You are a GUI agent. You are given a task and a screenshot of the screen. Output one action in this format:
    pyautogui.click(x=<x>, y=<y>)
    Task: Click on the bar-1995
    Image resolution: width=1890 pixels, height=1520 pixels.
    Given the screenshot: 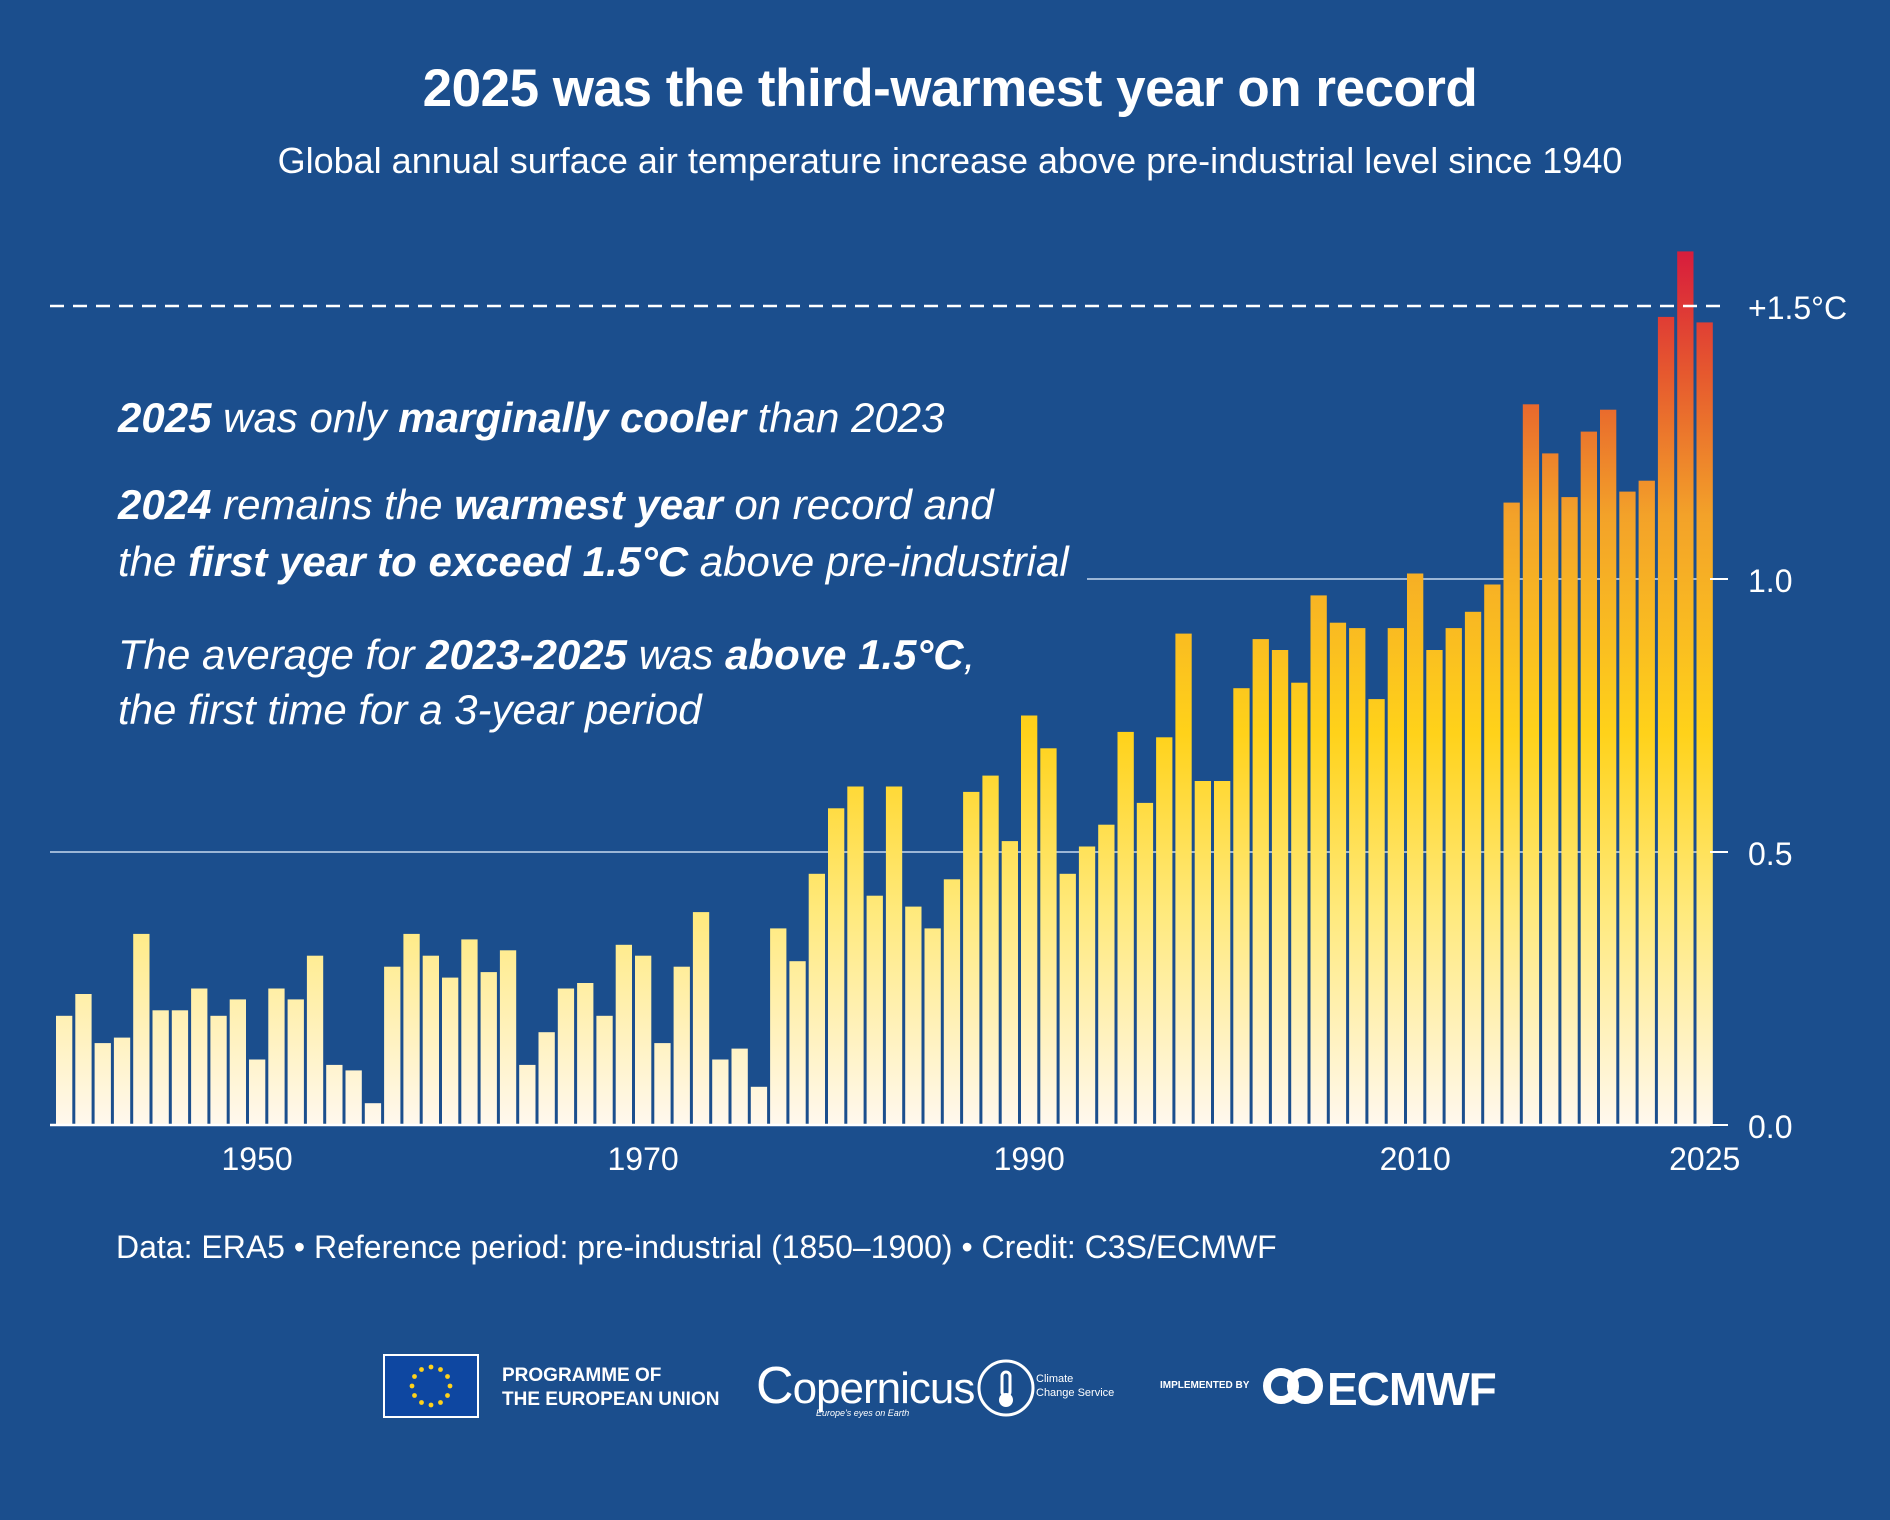 What is the action you would take?
    pyautogui.click(x=1125, y=928)
    